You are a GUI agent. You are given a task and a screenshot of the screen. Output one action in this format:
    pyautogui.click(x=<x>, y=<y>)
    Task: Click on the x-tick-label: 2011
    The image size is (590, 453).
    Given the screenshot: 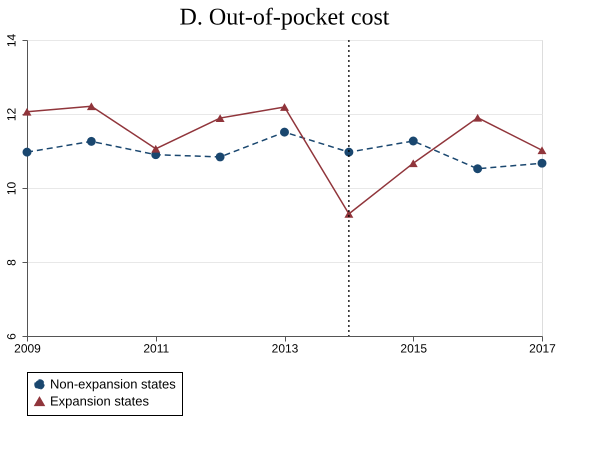 What is the action you would take?
    pyautogui.click(x=156, y=349)
    